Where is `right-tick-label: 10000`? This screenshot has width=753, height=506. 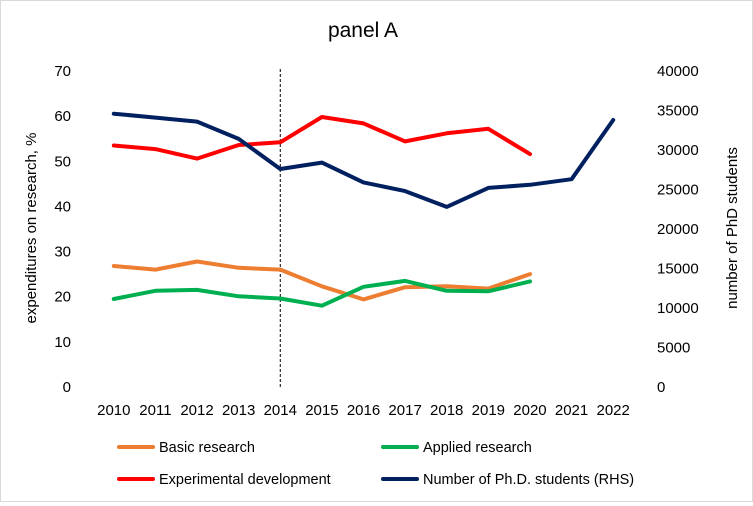 right-tick-label: 10000 is located at coordinates (678, 308).